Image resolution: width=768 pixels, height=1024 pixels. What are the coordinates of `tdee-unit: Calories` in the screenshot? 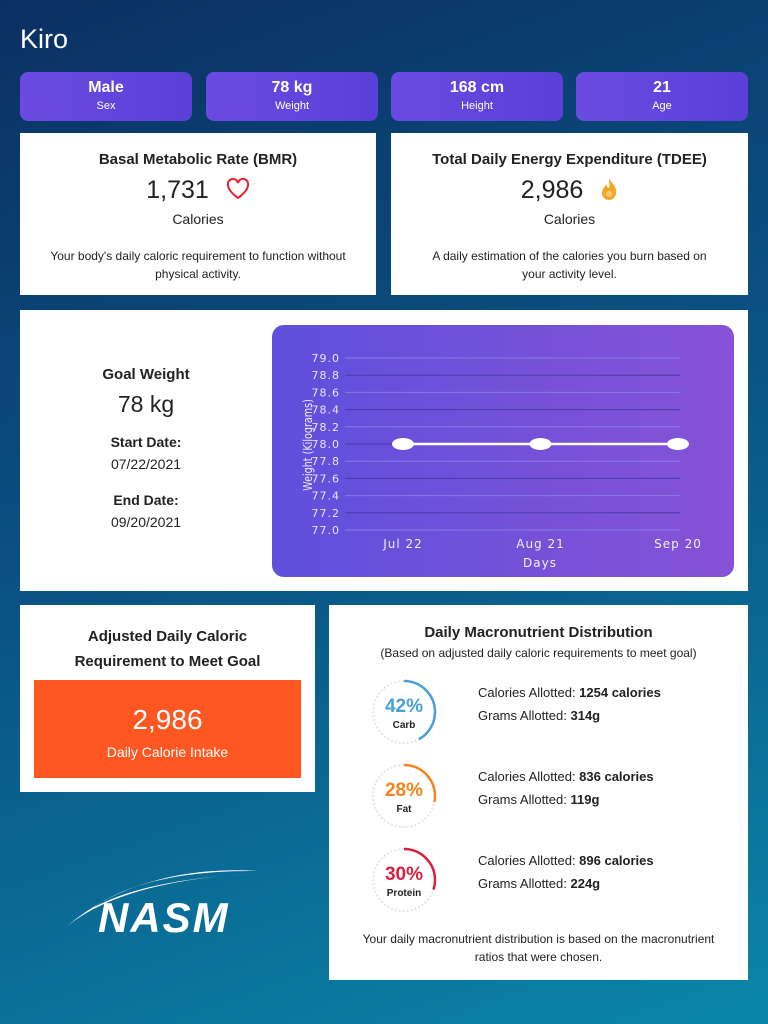 It's located at (569, 219).